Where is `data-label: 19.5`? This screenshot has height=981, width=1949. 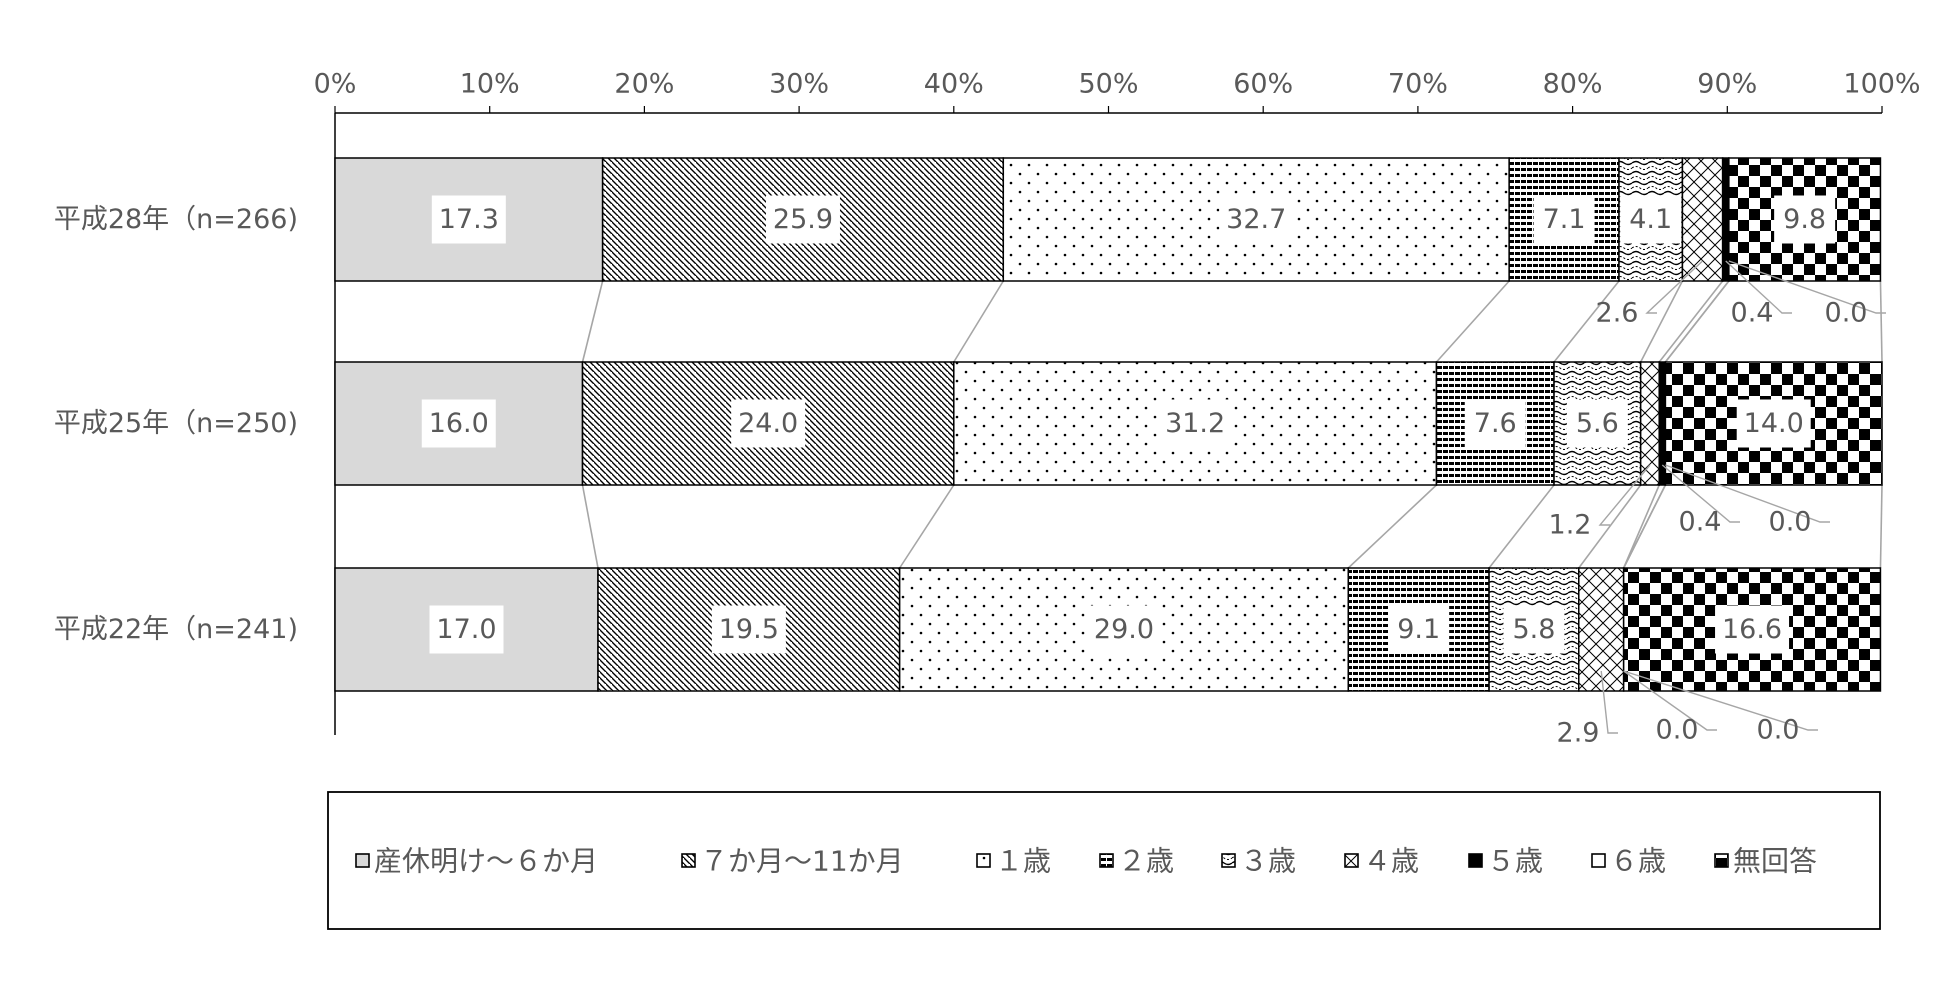 data-label: 19.5 is located at coordinates (749, 629).